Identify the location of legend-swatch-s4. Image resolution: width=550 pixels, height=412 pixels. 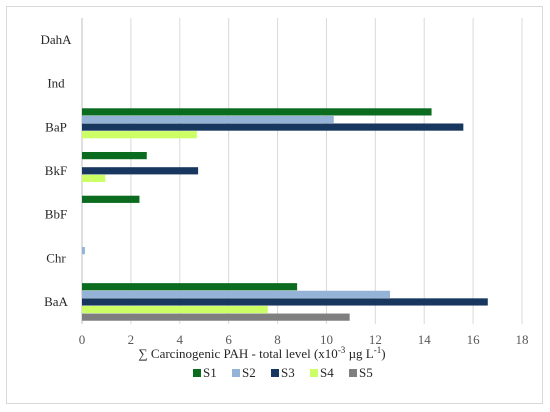
(314, 373).